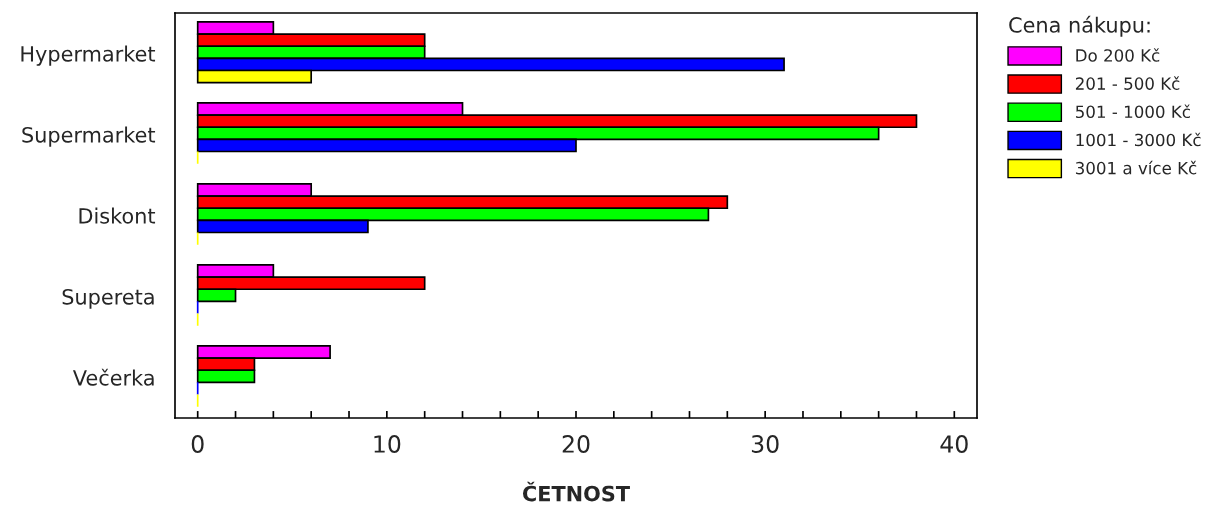 Image resolution: width=1209 pixels, height=520 pixels. What do you see at coordinates (1138, 139) in the screenshot?
I see `legend-label: 1001 - 3000 Kč` at bounding box center [1138, 139].